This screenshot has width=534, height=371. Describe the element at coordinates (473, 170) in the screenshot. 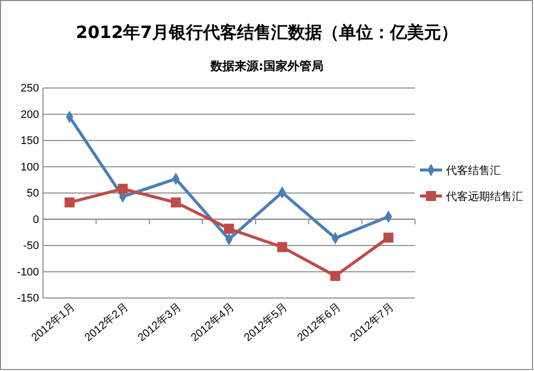

I see `legend-label: 代客结售汇` at that location.